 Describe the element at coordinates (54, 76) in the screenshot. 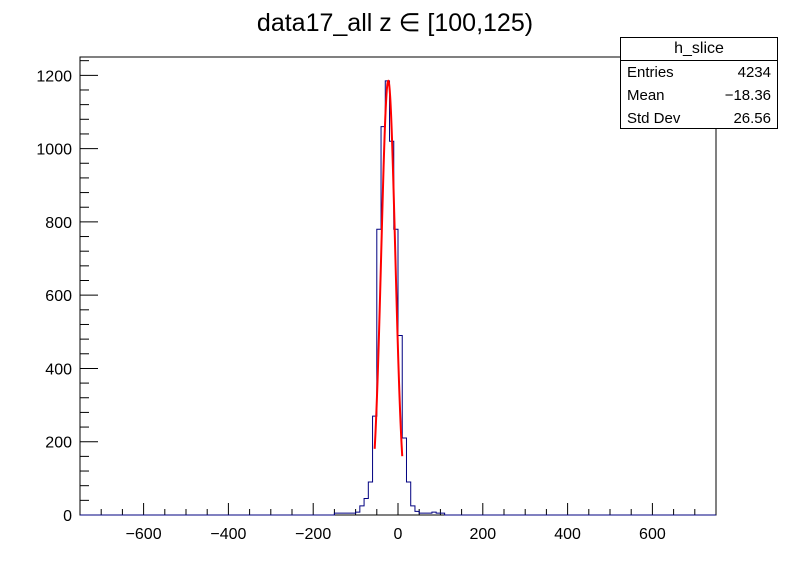

I see `y-tick-label: 1200` at that location.